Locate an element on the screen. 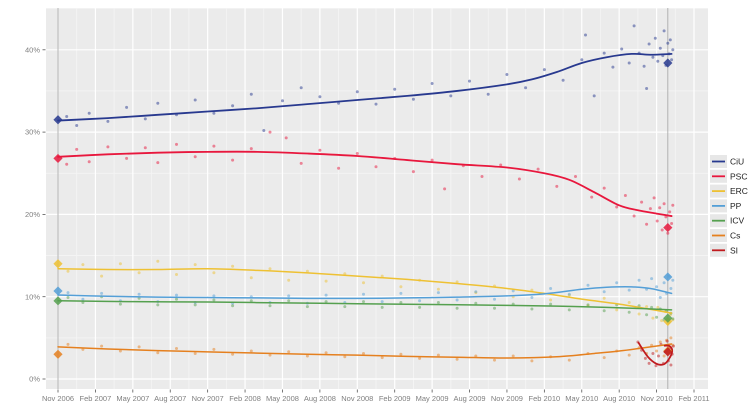 The width and height of the screenshot is (750, 417). election-result-Cs-2006 is located at coordinates (58, 354).